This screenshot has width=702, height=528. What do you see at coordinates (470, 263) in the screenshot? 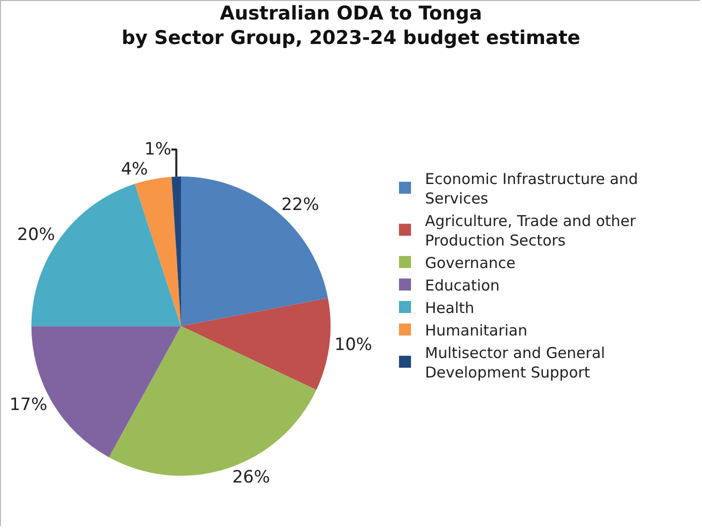
I see `legend-label: Governance` at bounding box center [470, 263].